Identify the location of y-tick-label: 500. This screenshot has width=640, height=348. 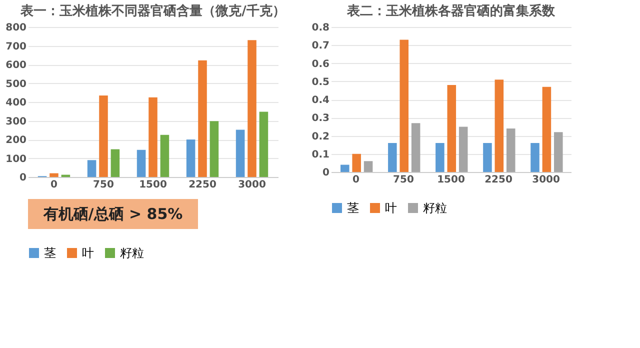
(16, 84).